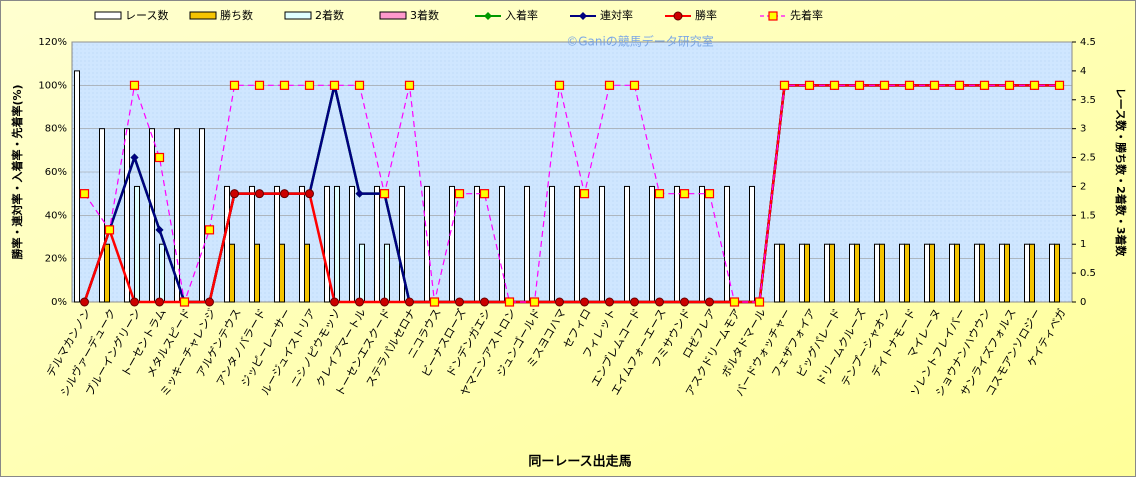  What do you see at coordinates (616, 15) in the screenshot?
I see `legend-label: 連対率` at bounding box center [616, 15].